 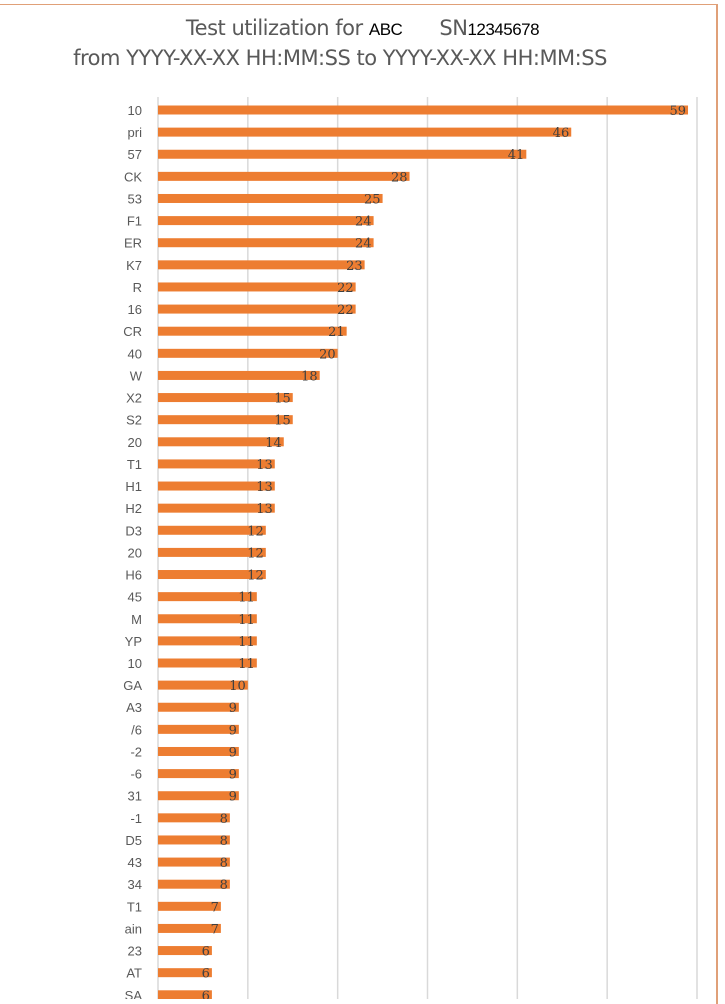 What do you see at coordinates (136, 619) in the screenshot?
I see `category-label: M` at bounding box center [136, 619].